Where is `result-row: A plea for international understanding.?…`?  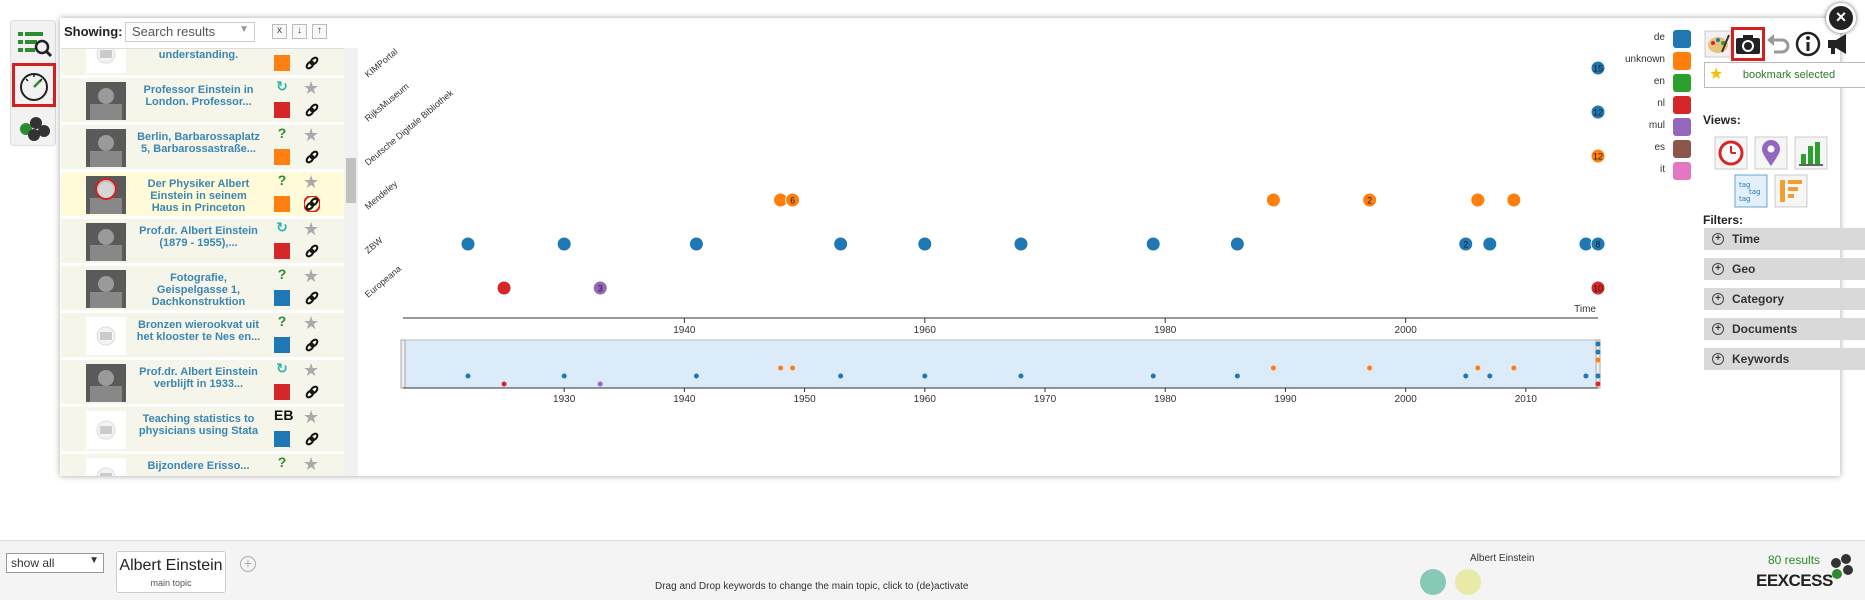 result-row: A plea for international understanding.?… is located at coordinates (202, 63).